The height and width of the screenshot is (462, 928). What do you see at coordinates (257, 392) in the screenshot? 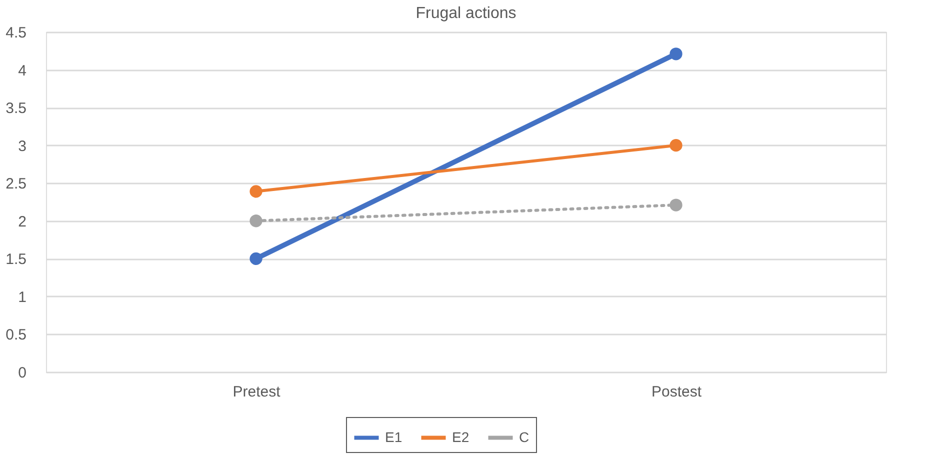
I see `x-tick-label: Pretest` at bounding box center [257, 392].